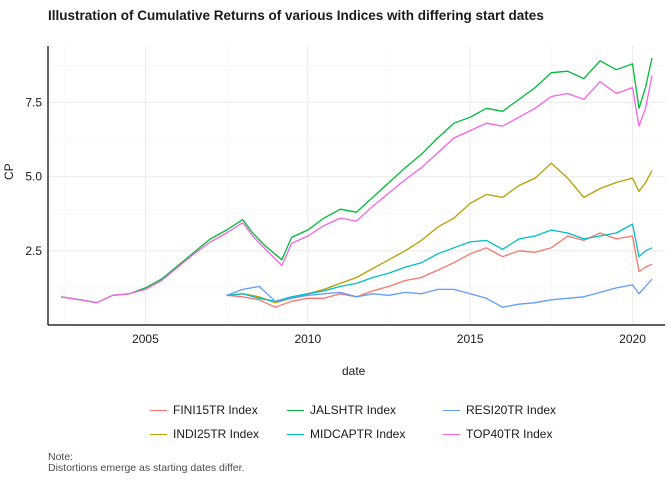 This screenshot has height=480, width=672. Describe the element at coordinates (470, 339) in the screenshot. I see `x-tick-label: 2015` at that location.